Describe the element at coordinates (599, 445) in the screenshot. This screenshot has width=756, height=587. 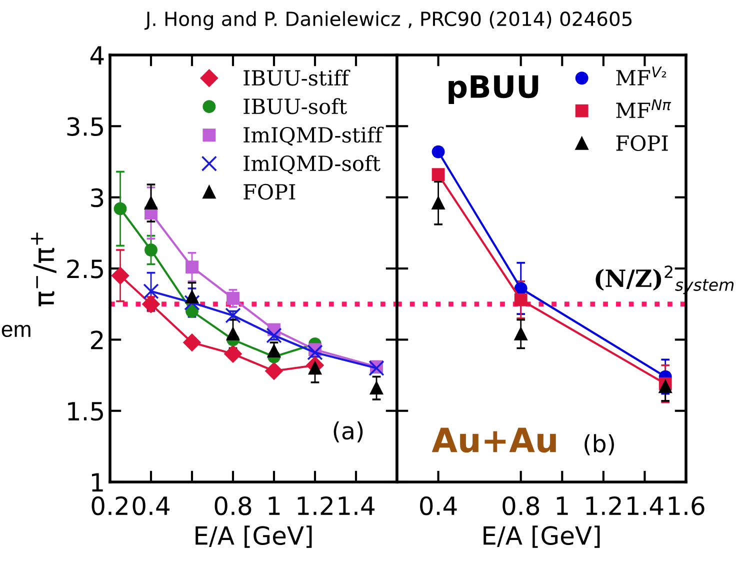
I see `annotation: (b)` at that location.